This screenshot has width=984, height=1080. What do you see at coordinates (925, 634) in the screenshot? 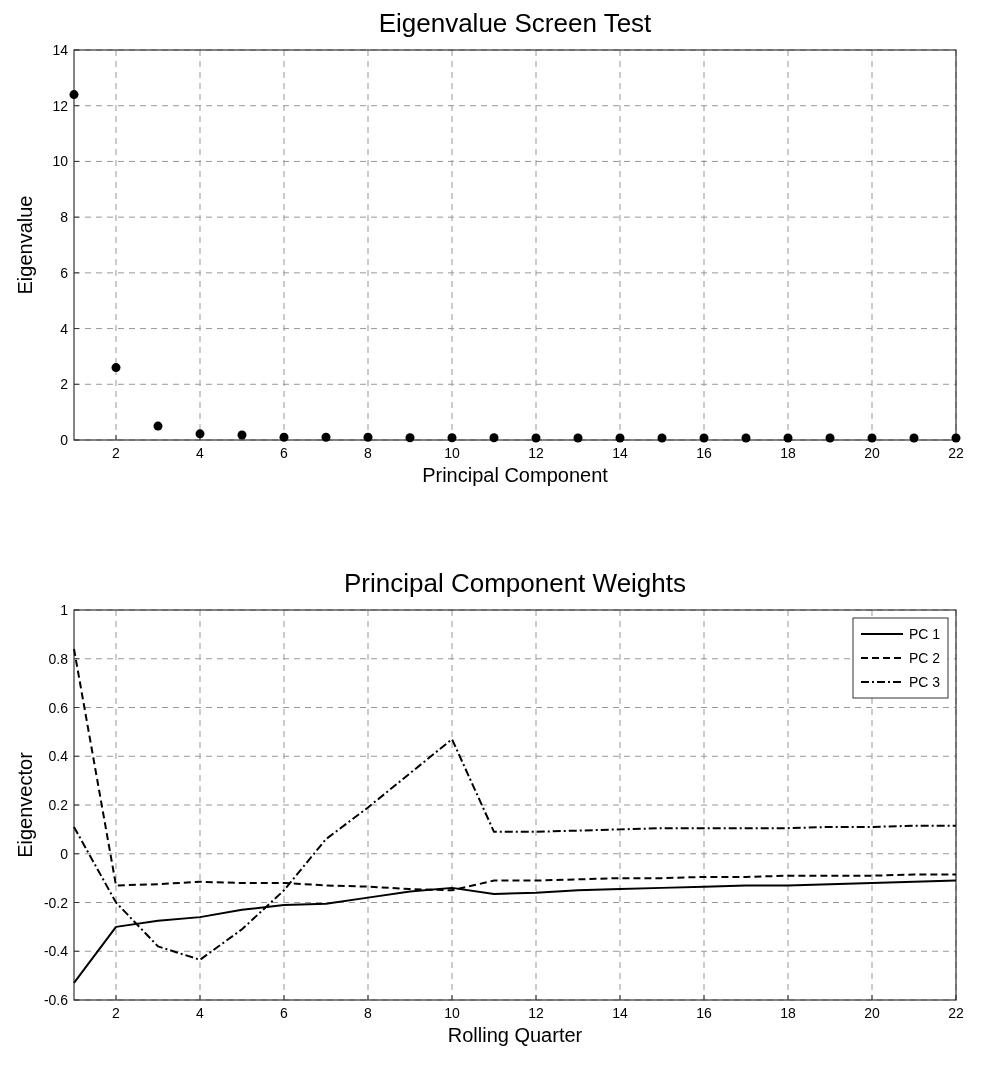
I see `legend-label: PC 1` at bounding box center [925, 634].